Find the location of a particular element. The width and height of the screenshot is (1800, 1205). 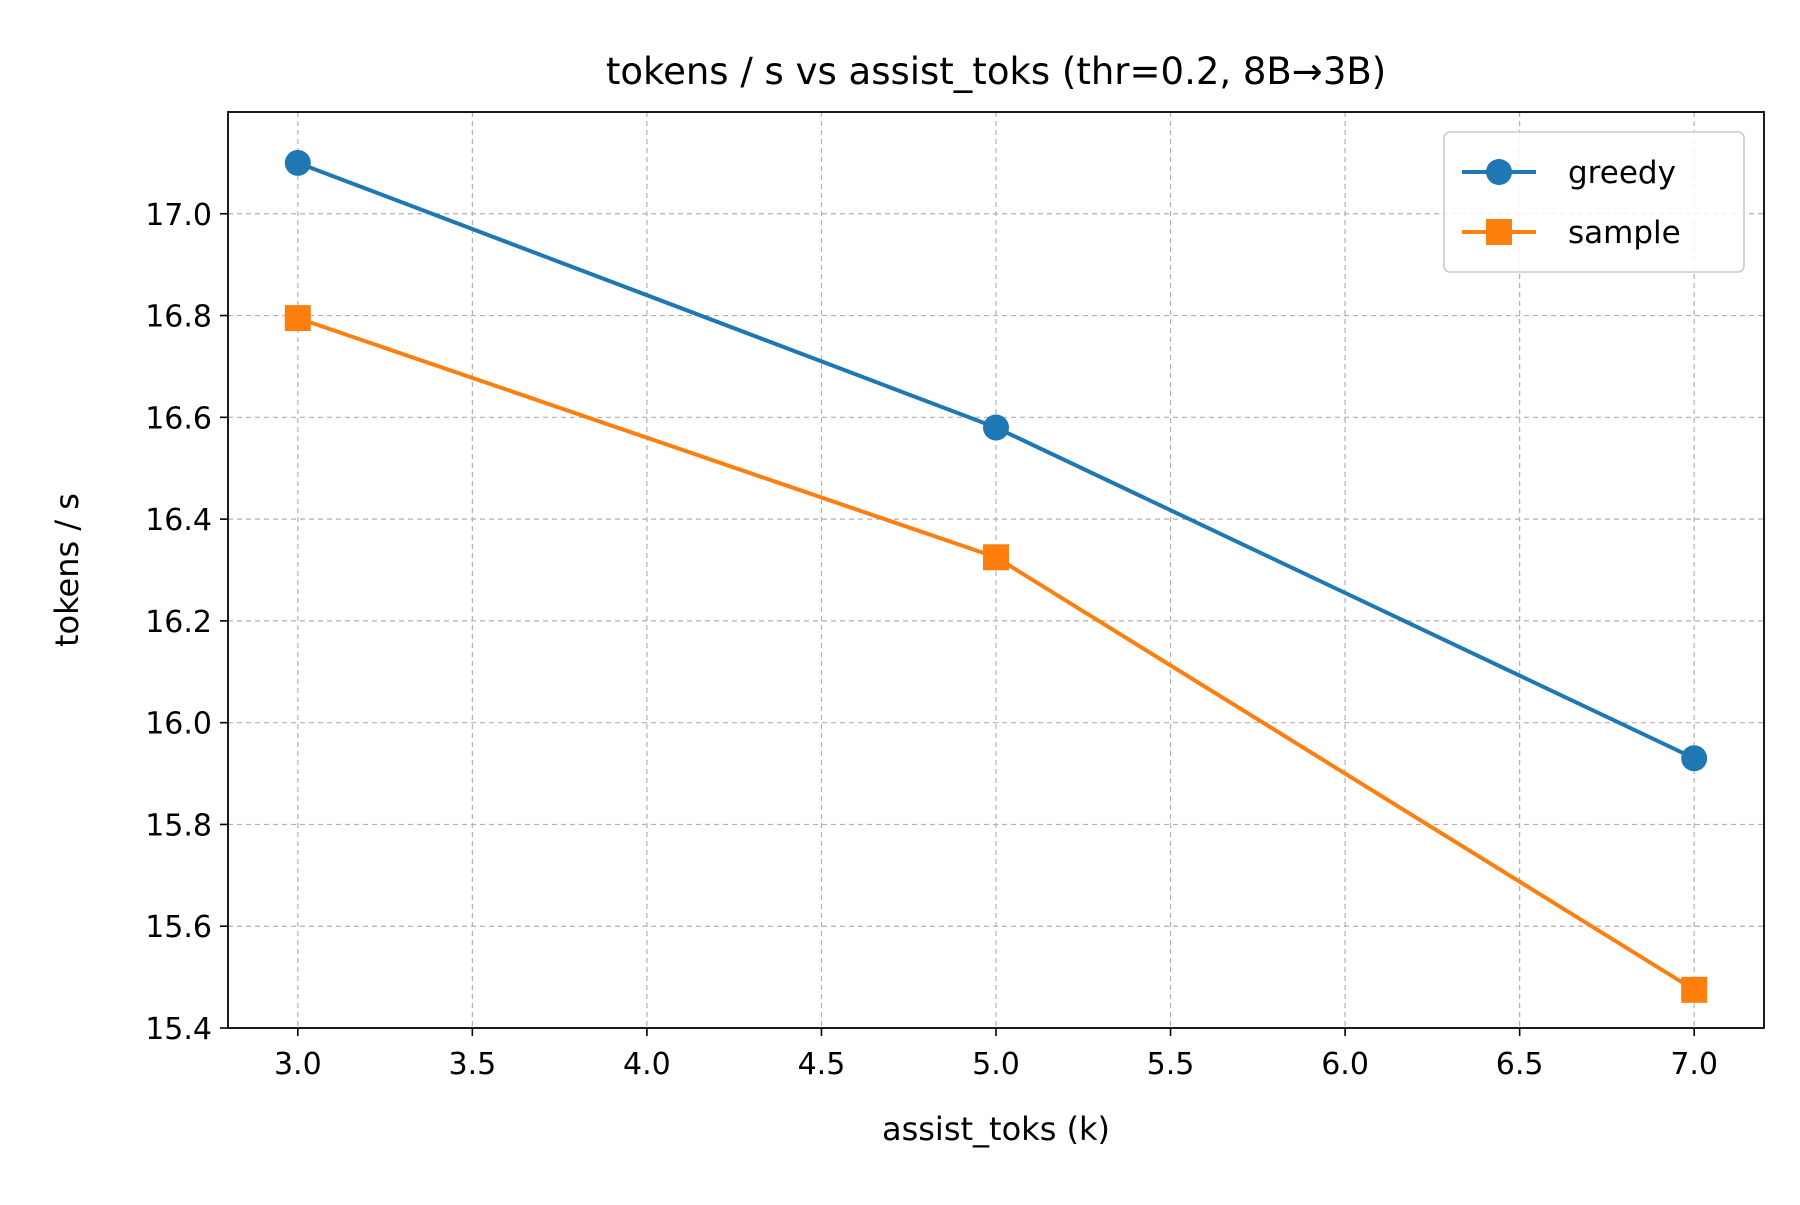

x-tick-label: 4.0 is located at coordinates (647, 1064).